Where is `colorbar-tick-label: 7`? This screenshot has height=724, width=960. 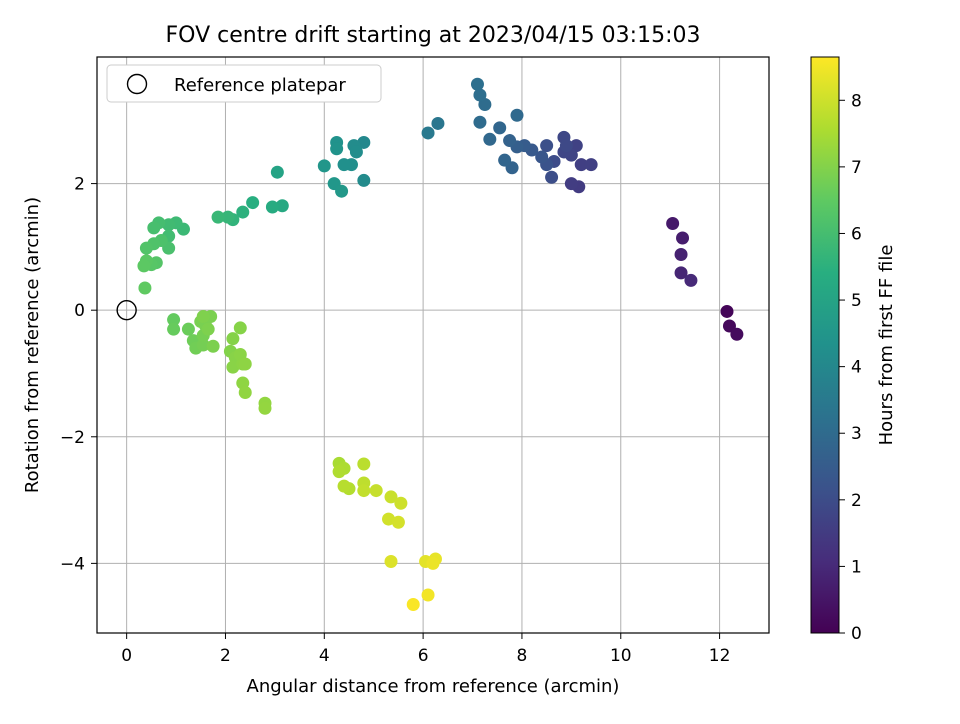
colorbar-tick-label: 7 is located at coordinates (856, 168).